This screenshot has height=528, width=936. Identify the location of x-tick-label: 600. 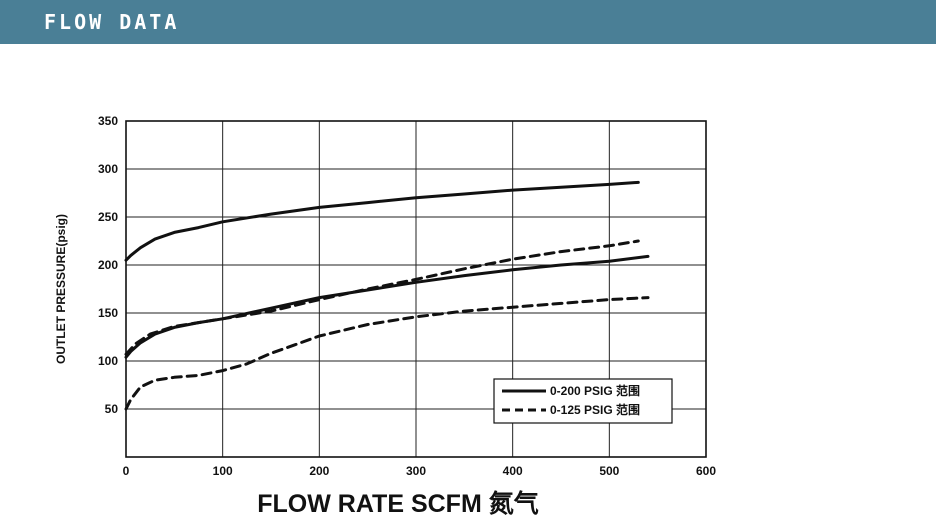
(706, 471).